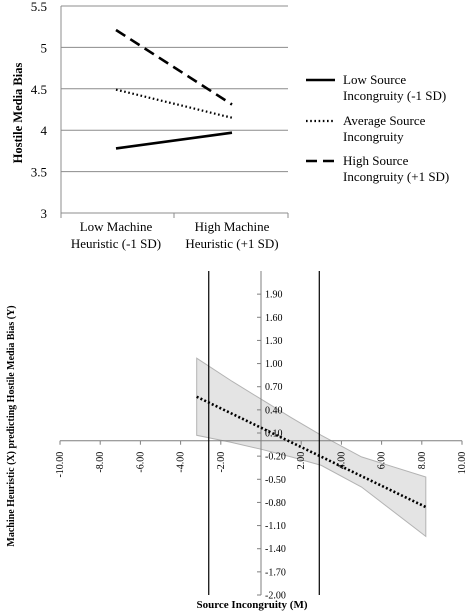 The image size is (474, 615). I want to click on c1-x-tick-label: Heuristic (-1 SD), so click(116, 243).